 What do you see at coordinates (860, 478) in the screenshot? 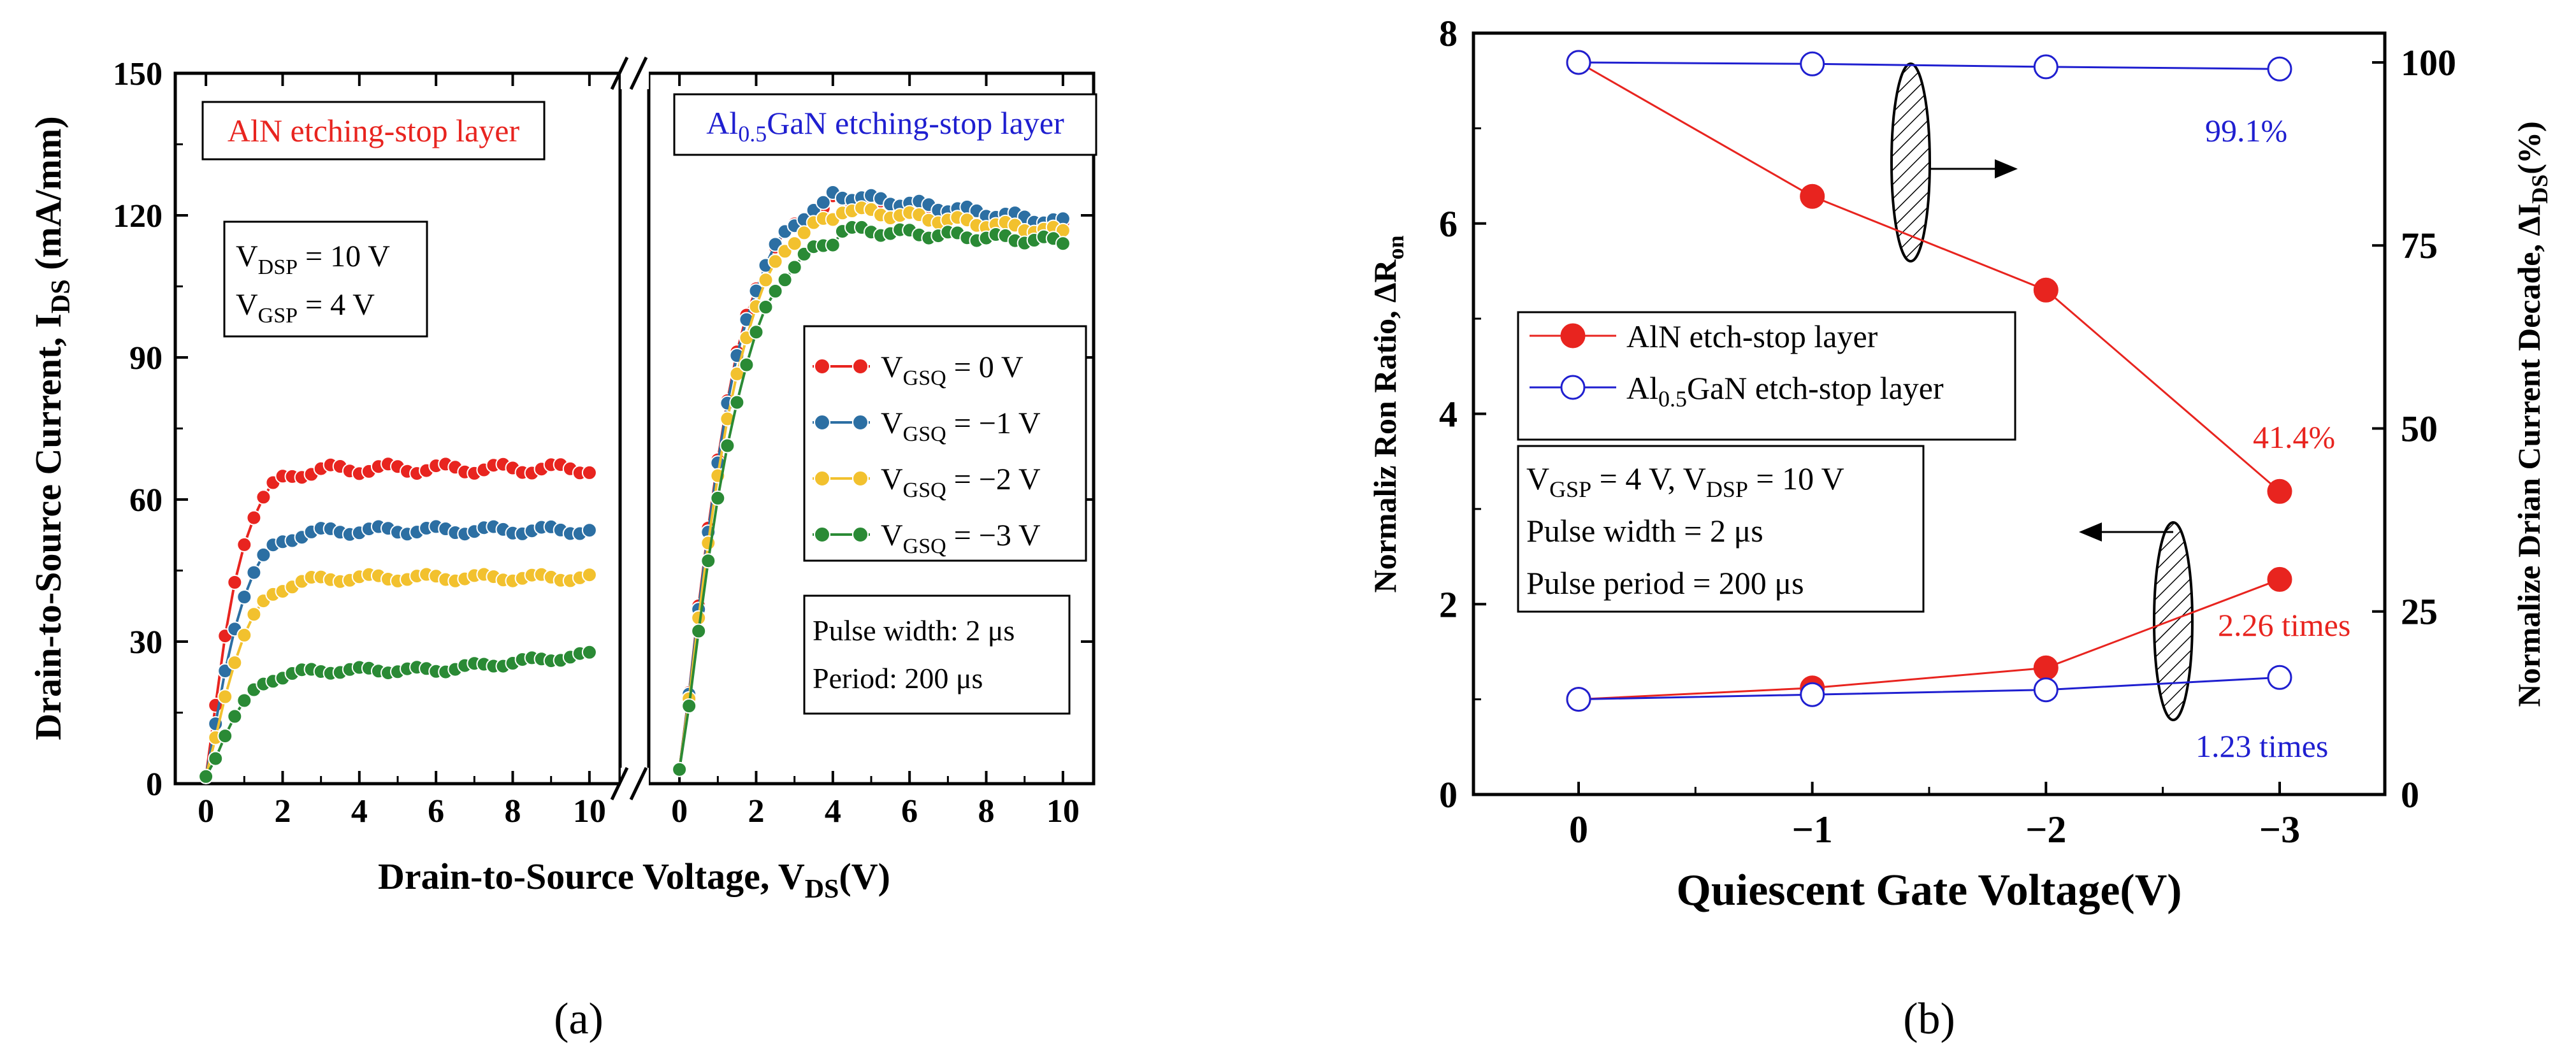
I see `legend-marker-2-b` at bounding box center [860, 478].